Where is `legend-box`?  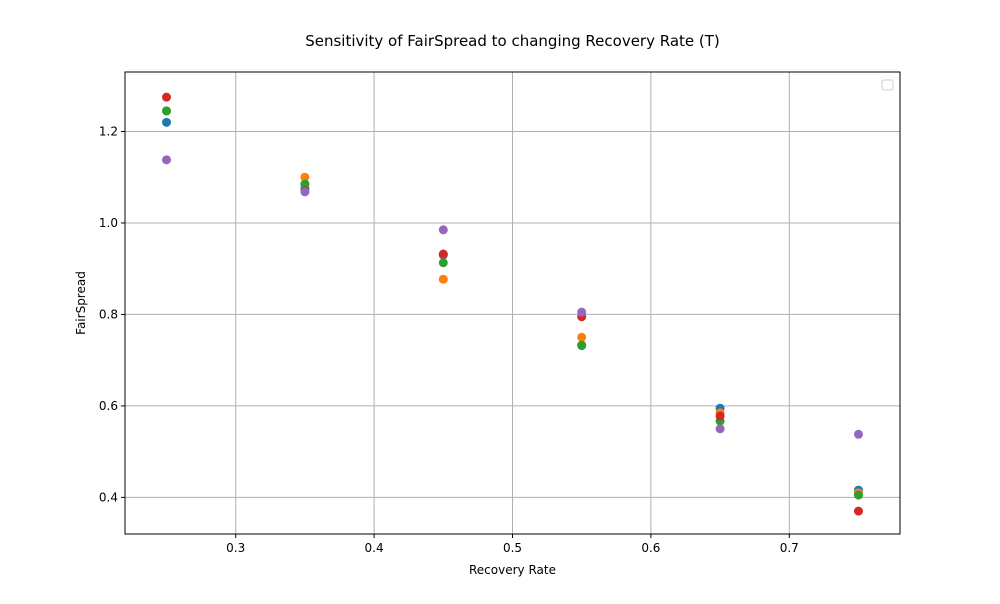 legend-box is located at coordinates (887, 85).